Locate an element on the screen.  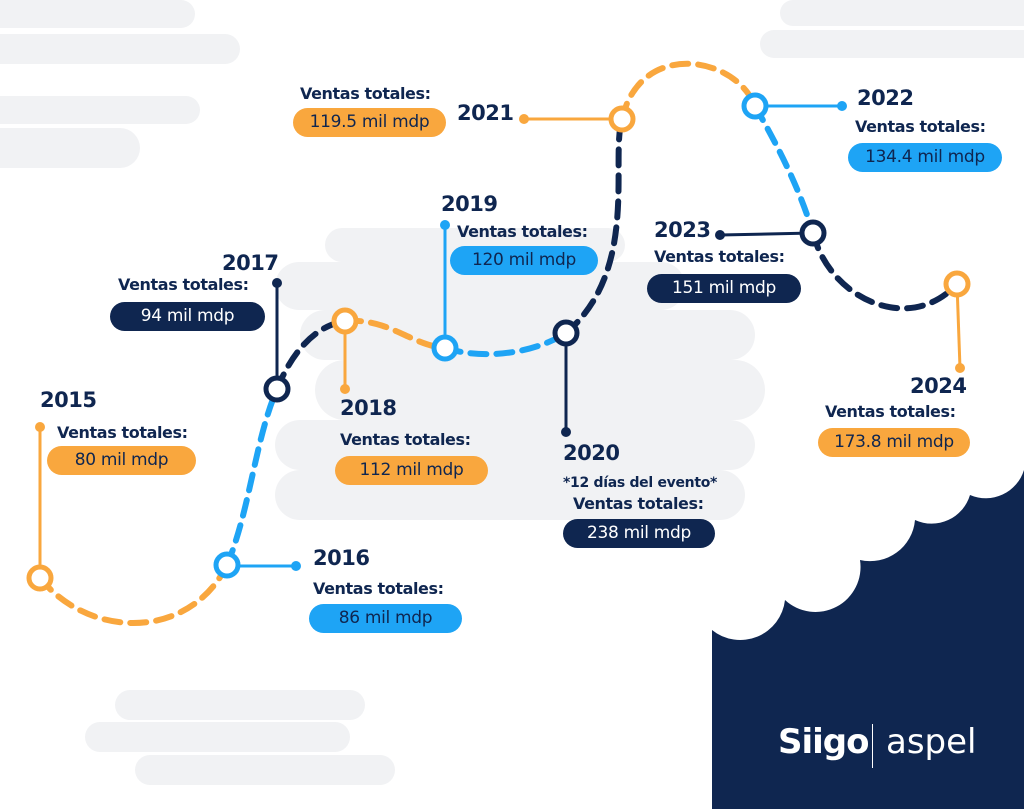
sales-value-pill: 112 mil mdp is located at coordinates (411, 470).